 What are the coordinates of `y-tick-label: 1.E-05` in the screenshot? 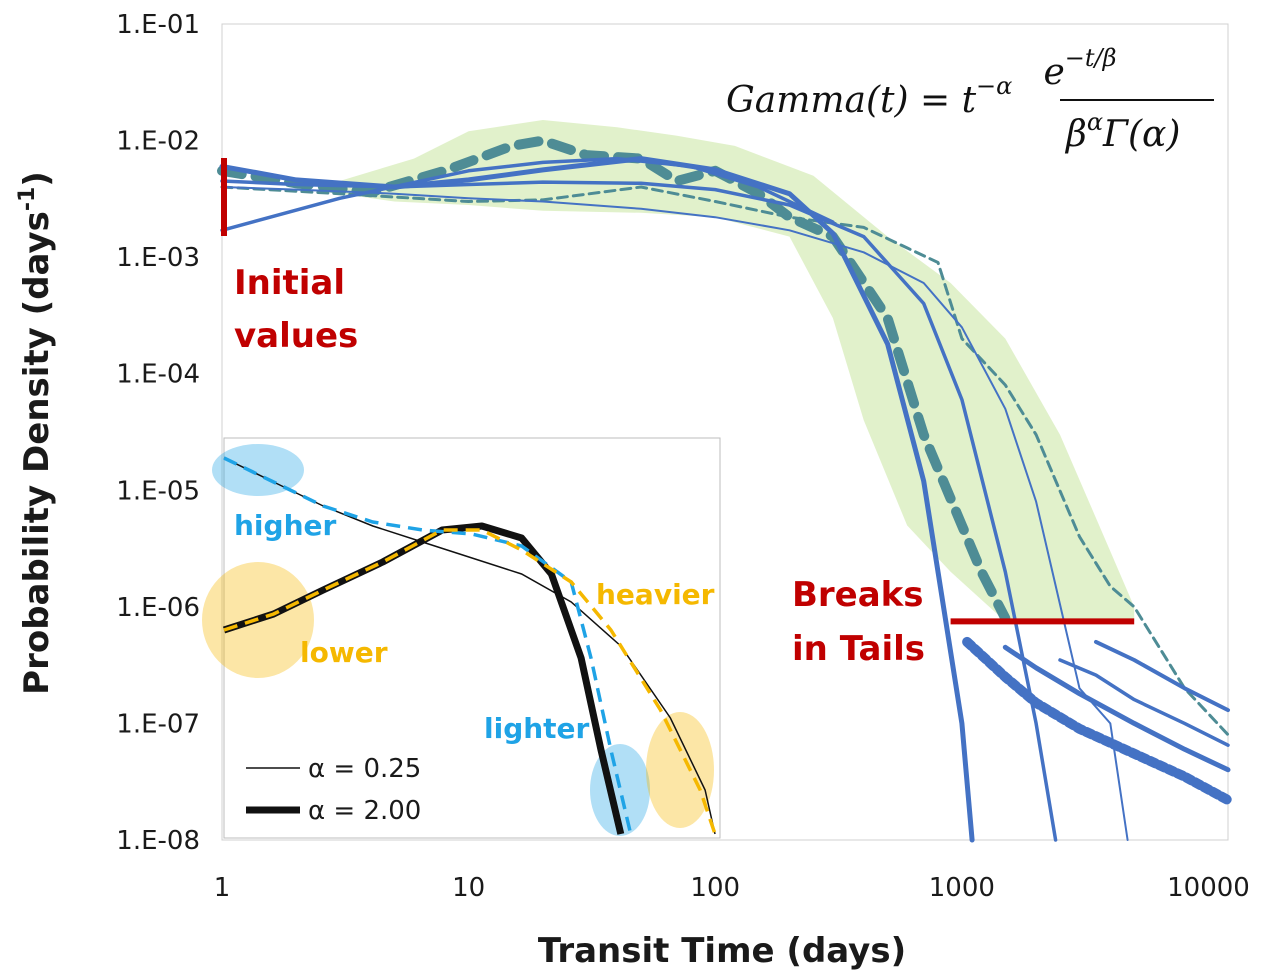 It's located at (158, 491).